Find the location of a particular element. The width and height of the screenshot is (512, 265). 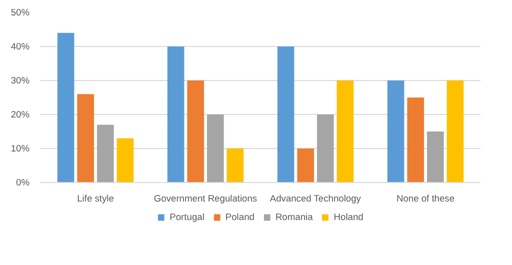

legend-label: Romania is located at coordinates (294, 217).